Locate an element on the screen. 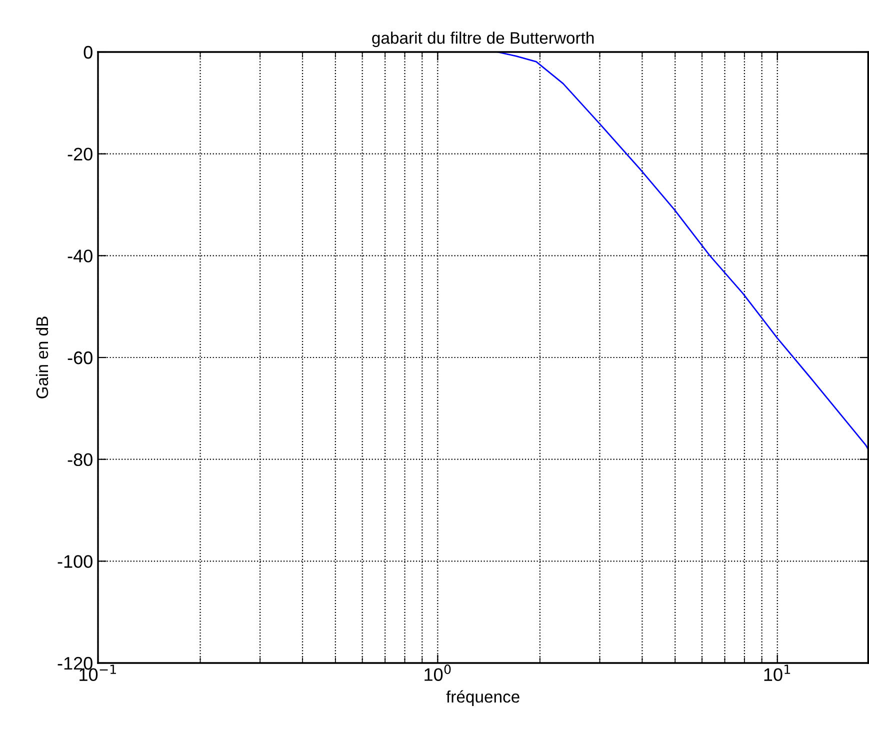 The image size is (869, 737). y-tick-label: -100 is located at coordinates (75, 561).